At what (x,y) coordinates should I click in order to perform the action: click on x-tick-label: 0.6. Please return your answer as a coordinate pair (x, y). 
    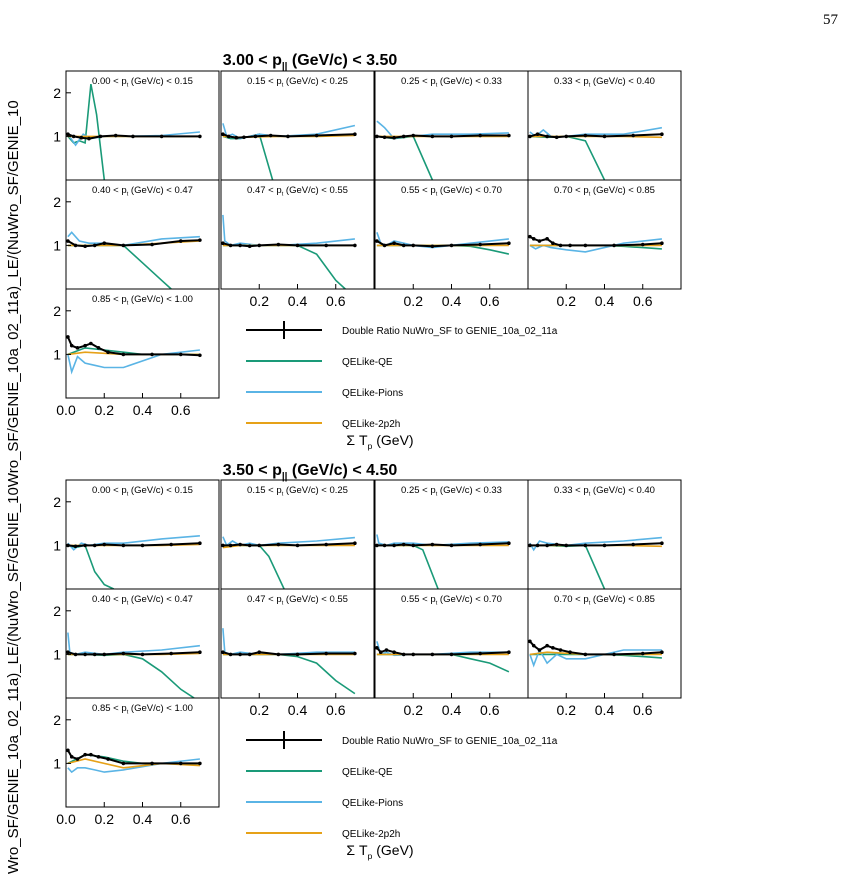
    Looking at the image, I should click on (643, 301).